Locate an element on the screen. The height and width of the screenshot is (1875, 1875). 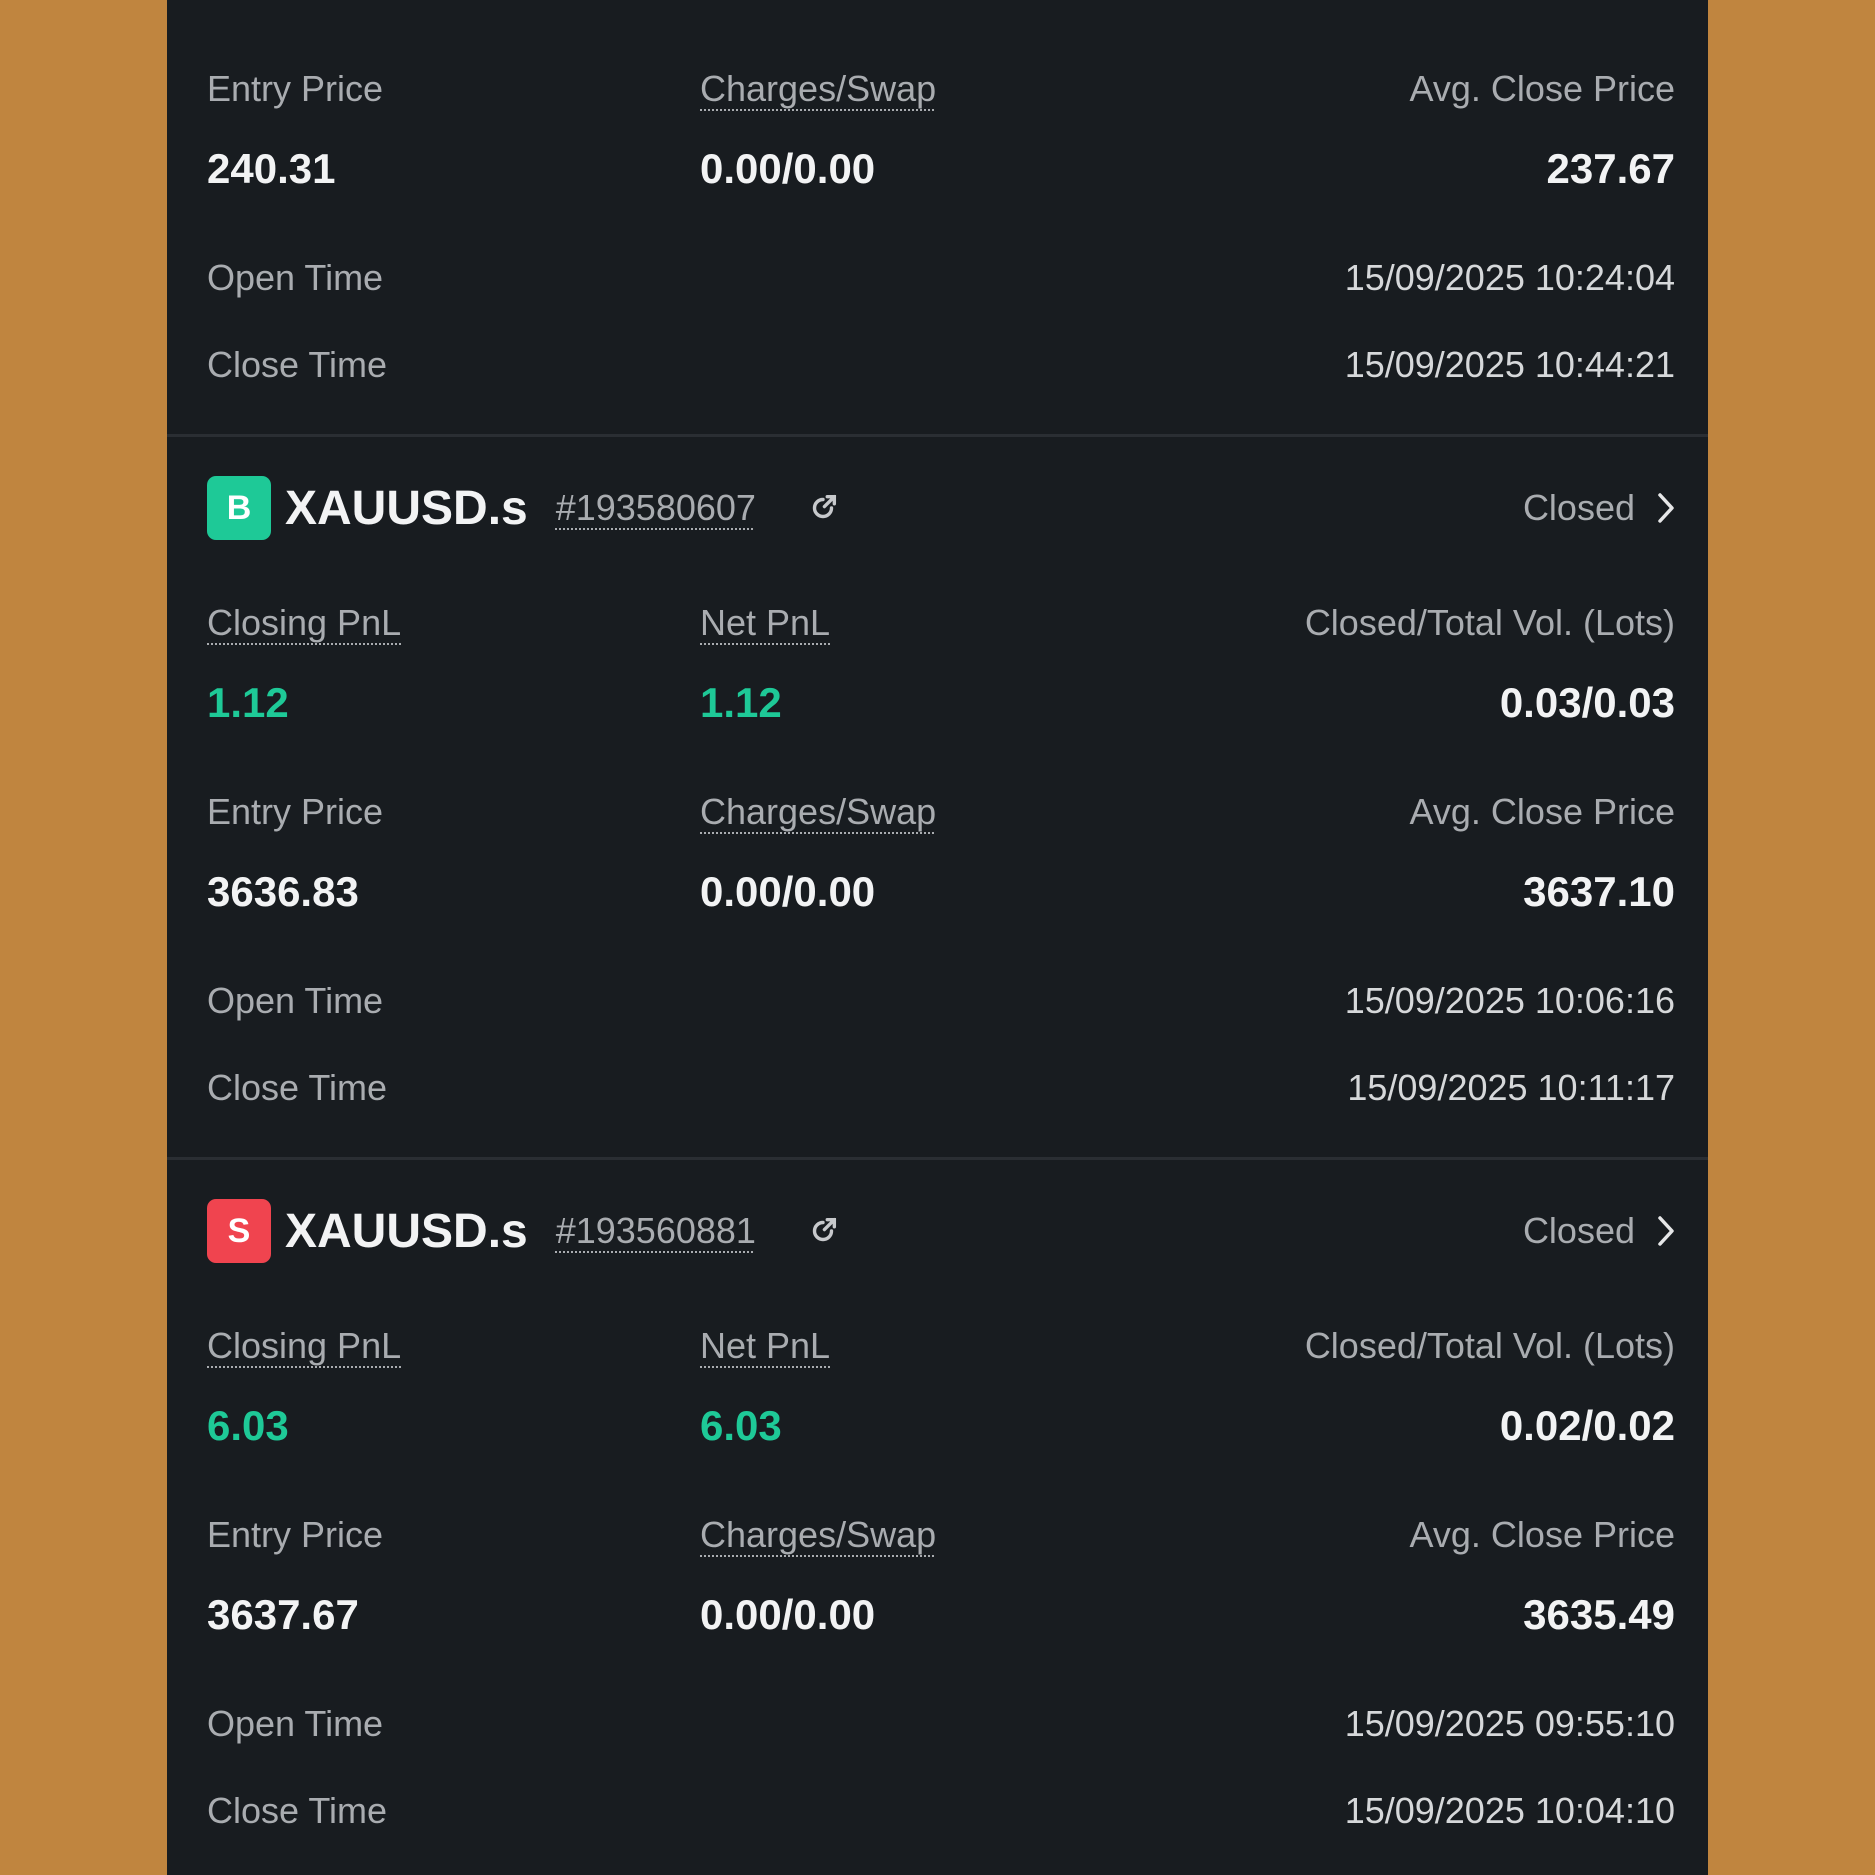
open-time-value: 15/09/2025 10:06:16 is located at coordinates (1509, 1000).